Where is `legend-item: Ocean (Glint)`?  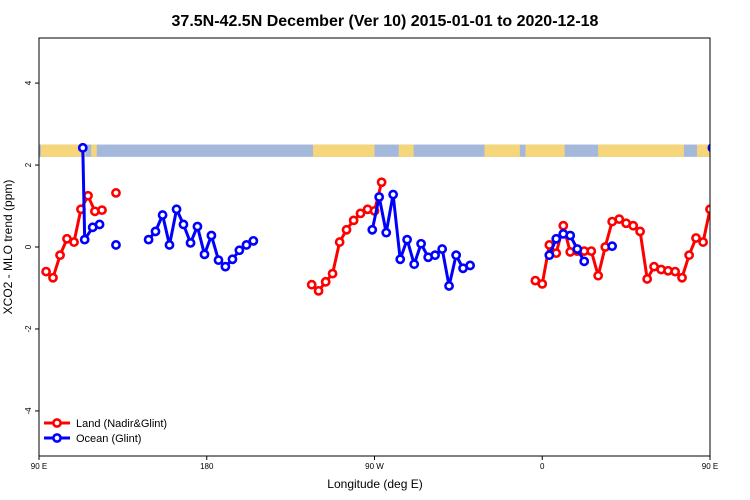
legend-item: Ocean (Glint) is located at coordinates (92, 439).